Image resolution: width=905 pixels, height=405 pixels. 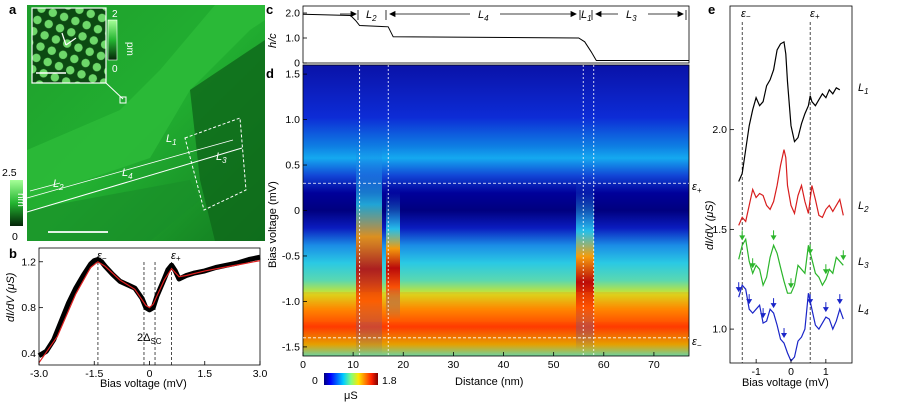 I want to click on label-l3: L3, so click(x=221, y=158).